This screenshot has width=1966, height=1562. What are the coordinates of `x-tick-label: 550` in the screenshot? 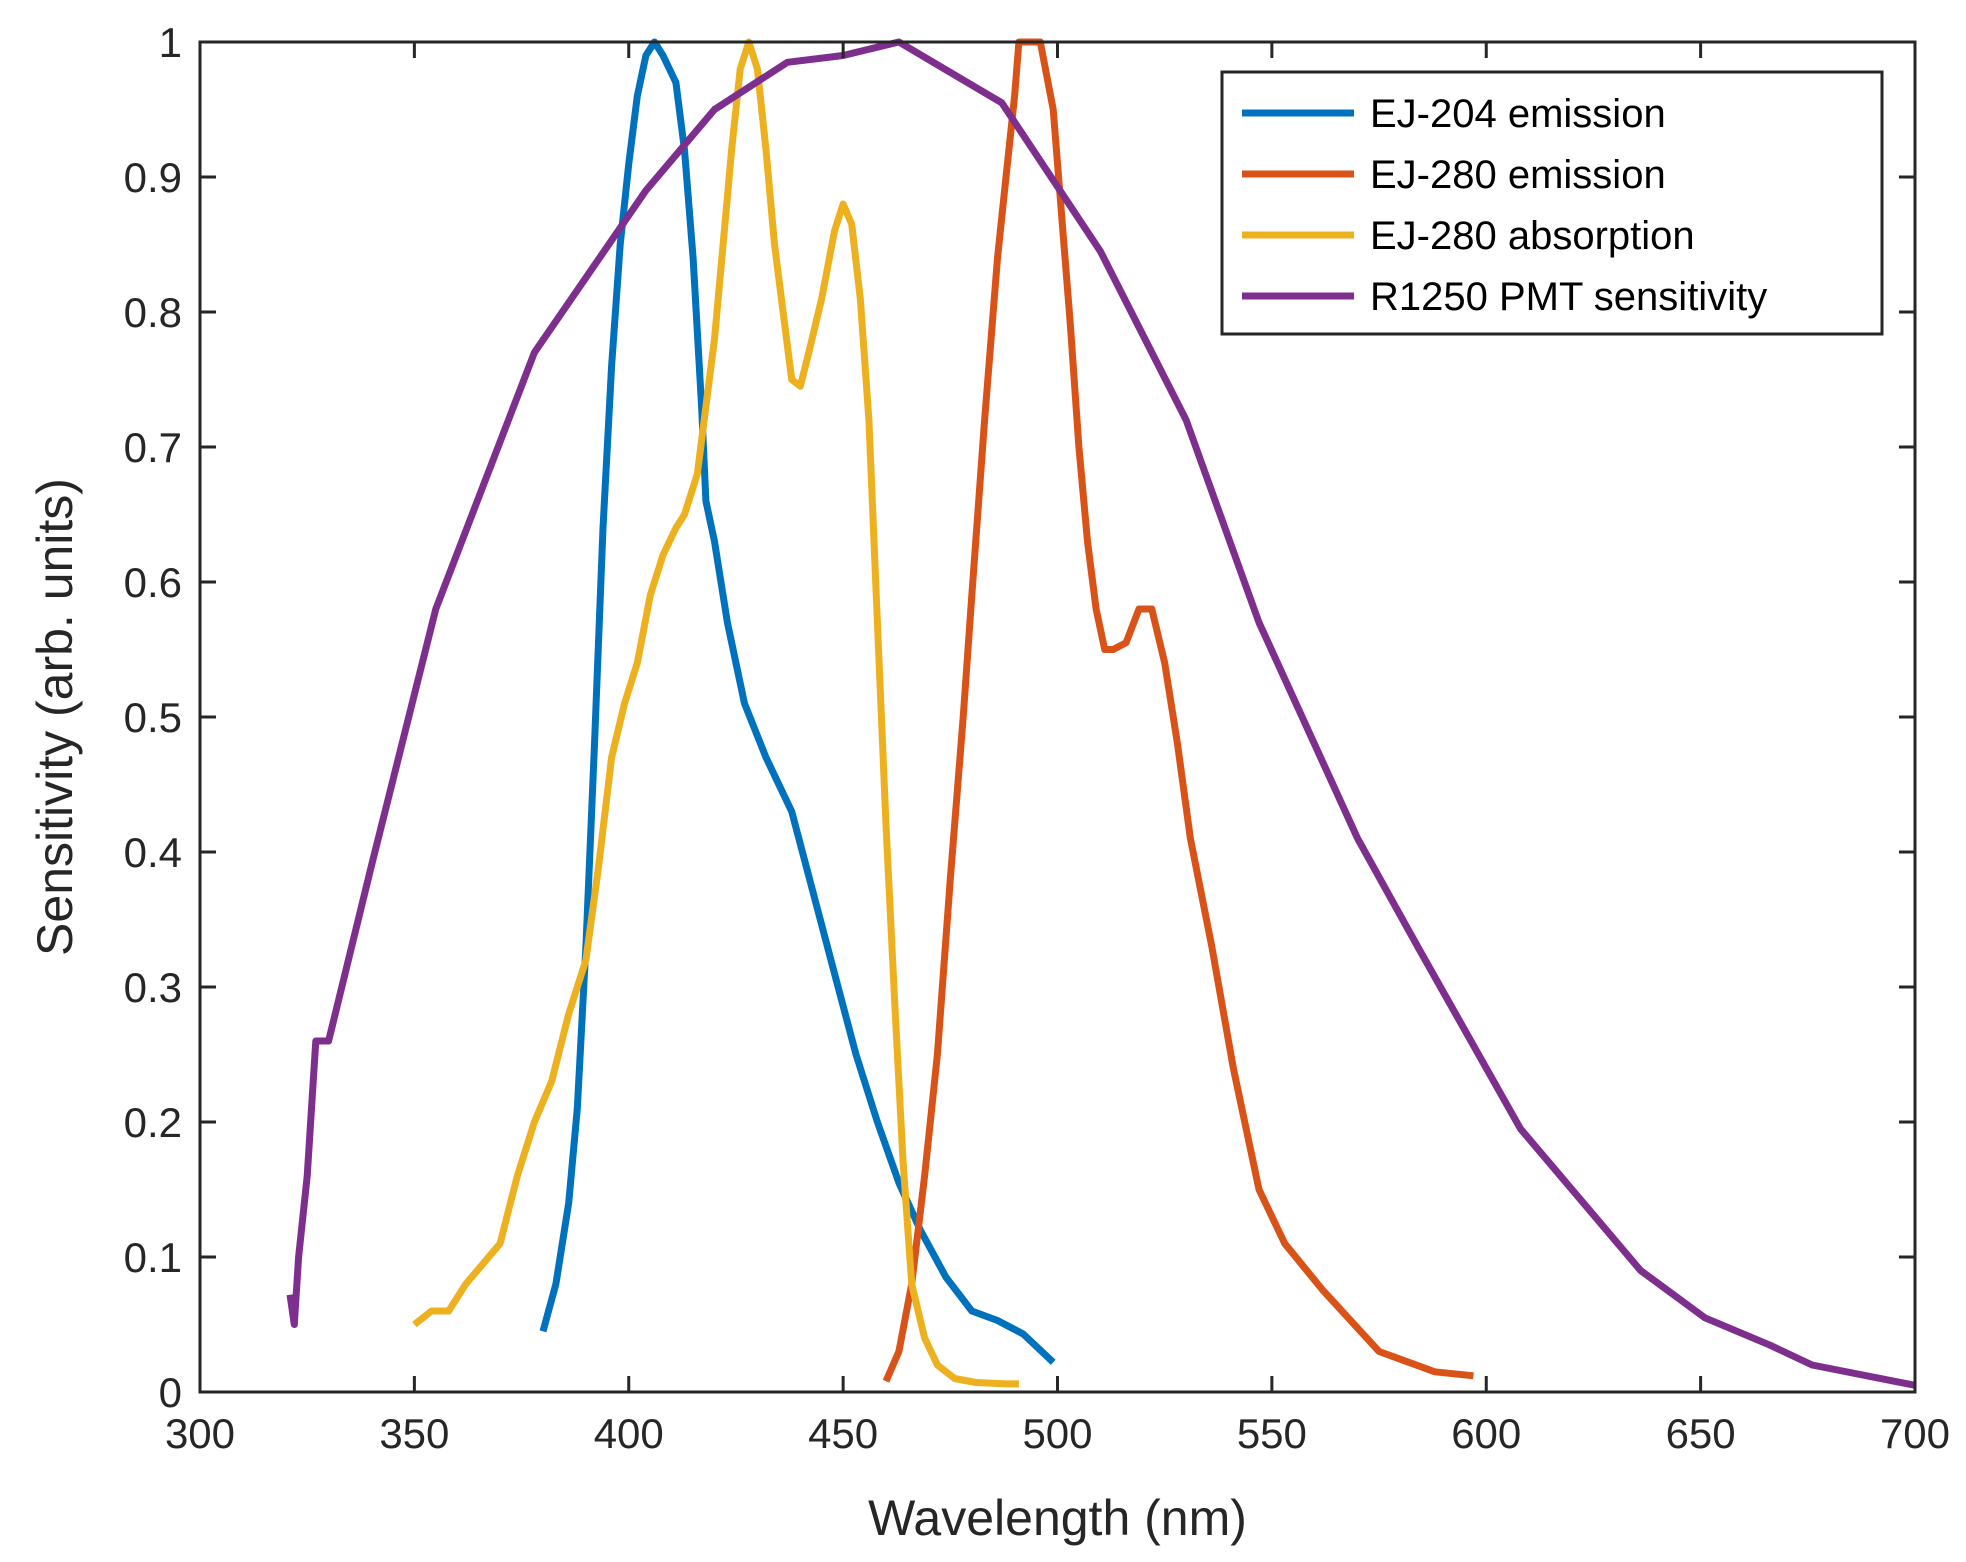 It's located at (1272, 1433).